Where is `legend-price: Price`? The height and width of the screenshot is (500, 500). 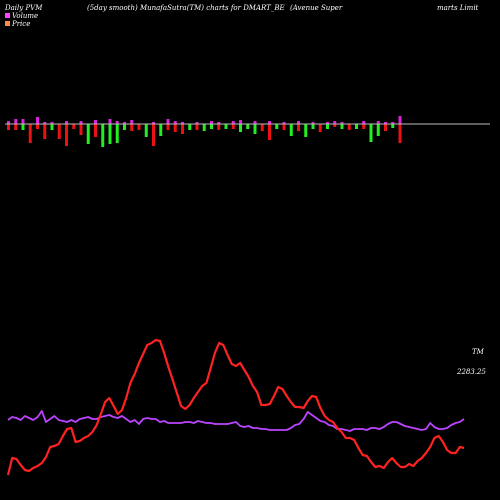 legend-price: Price is located at coordinates (17, 24).